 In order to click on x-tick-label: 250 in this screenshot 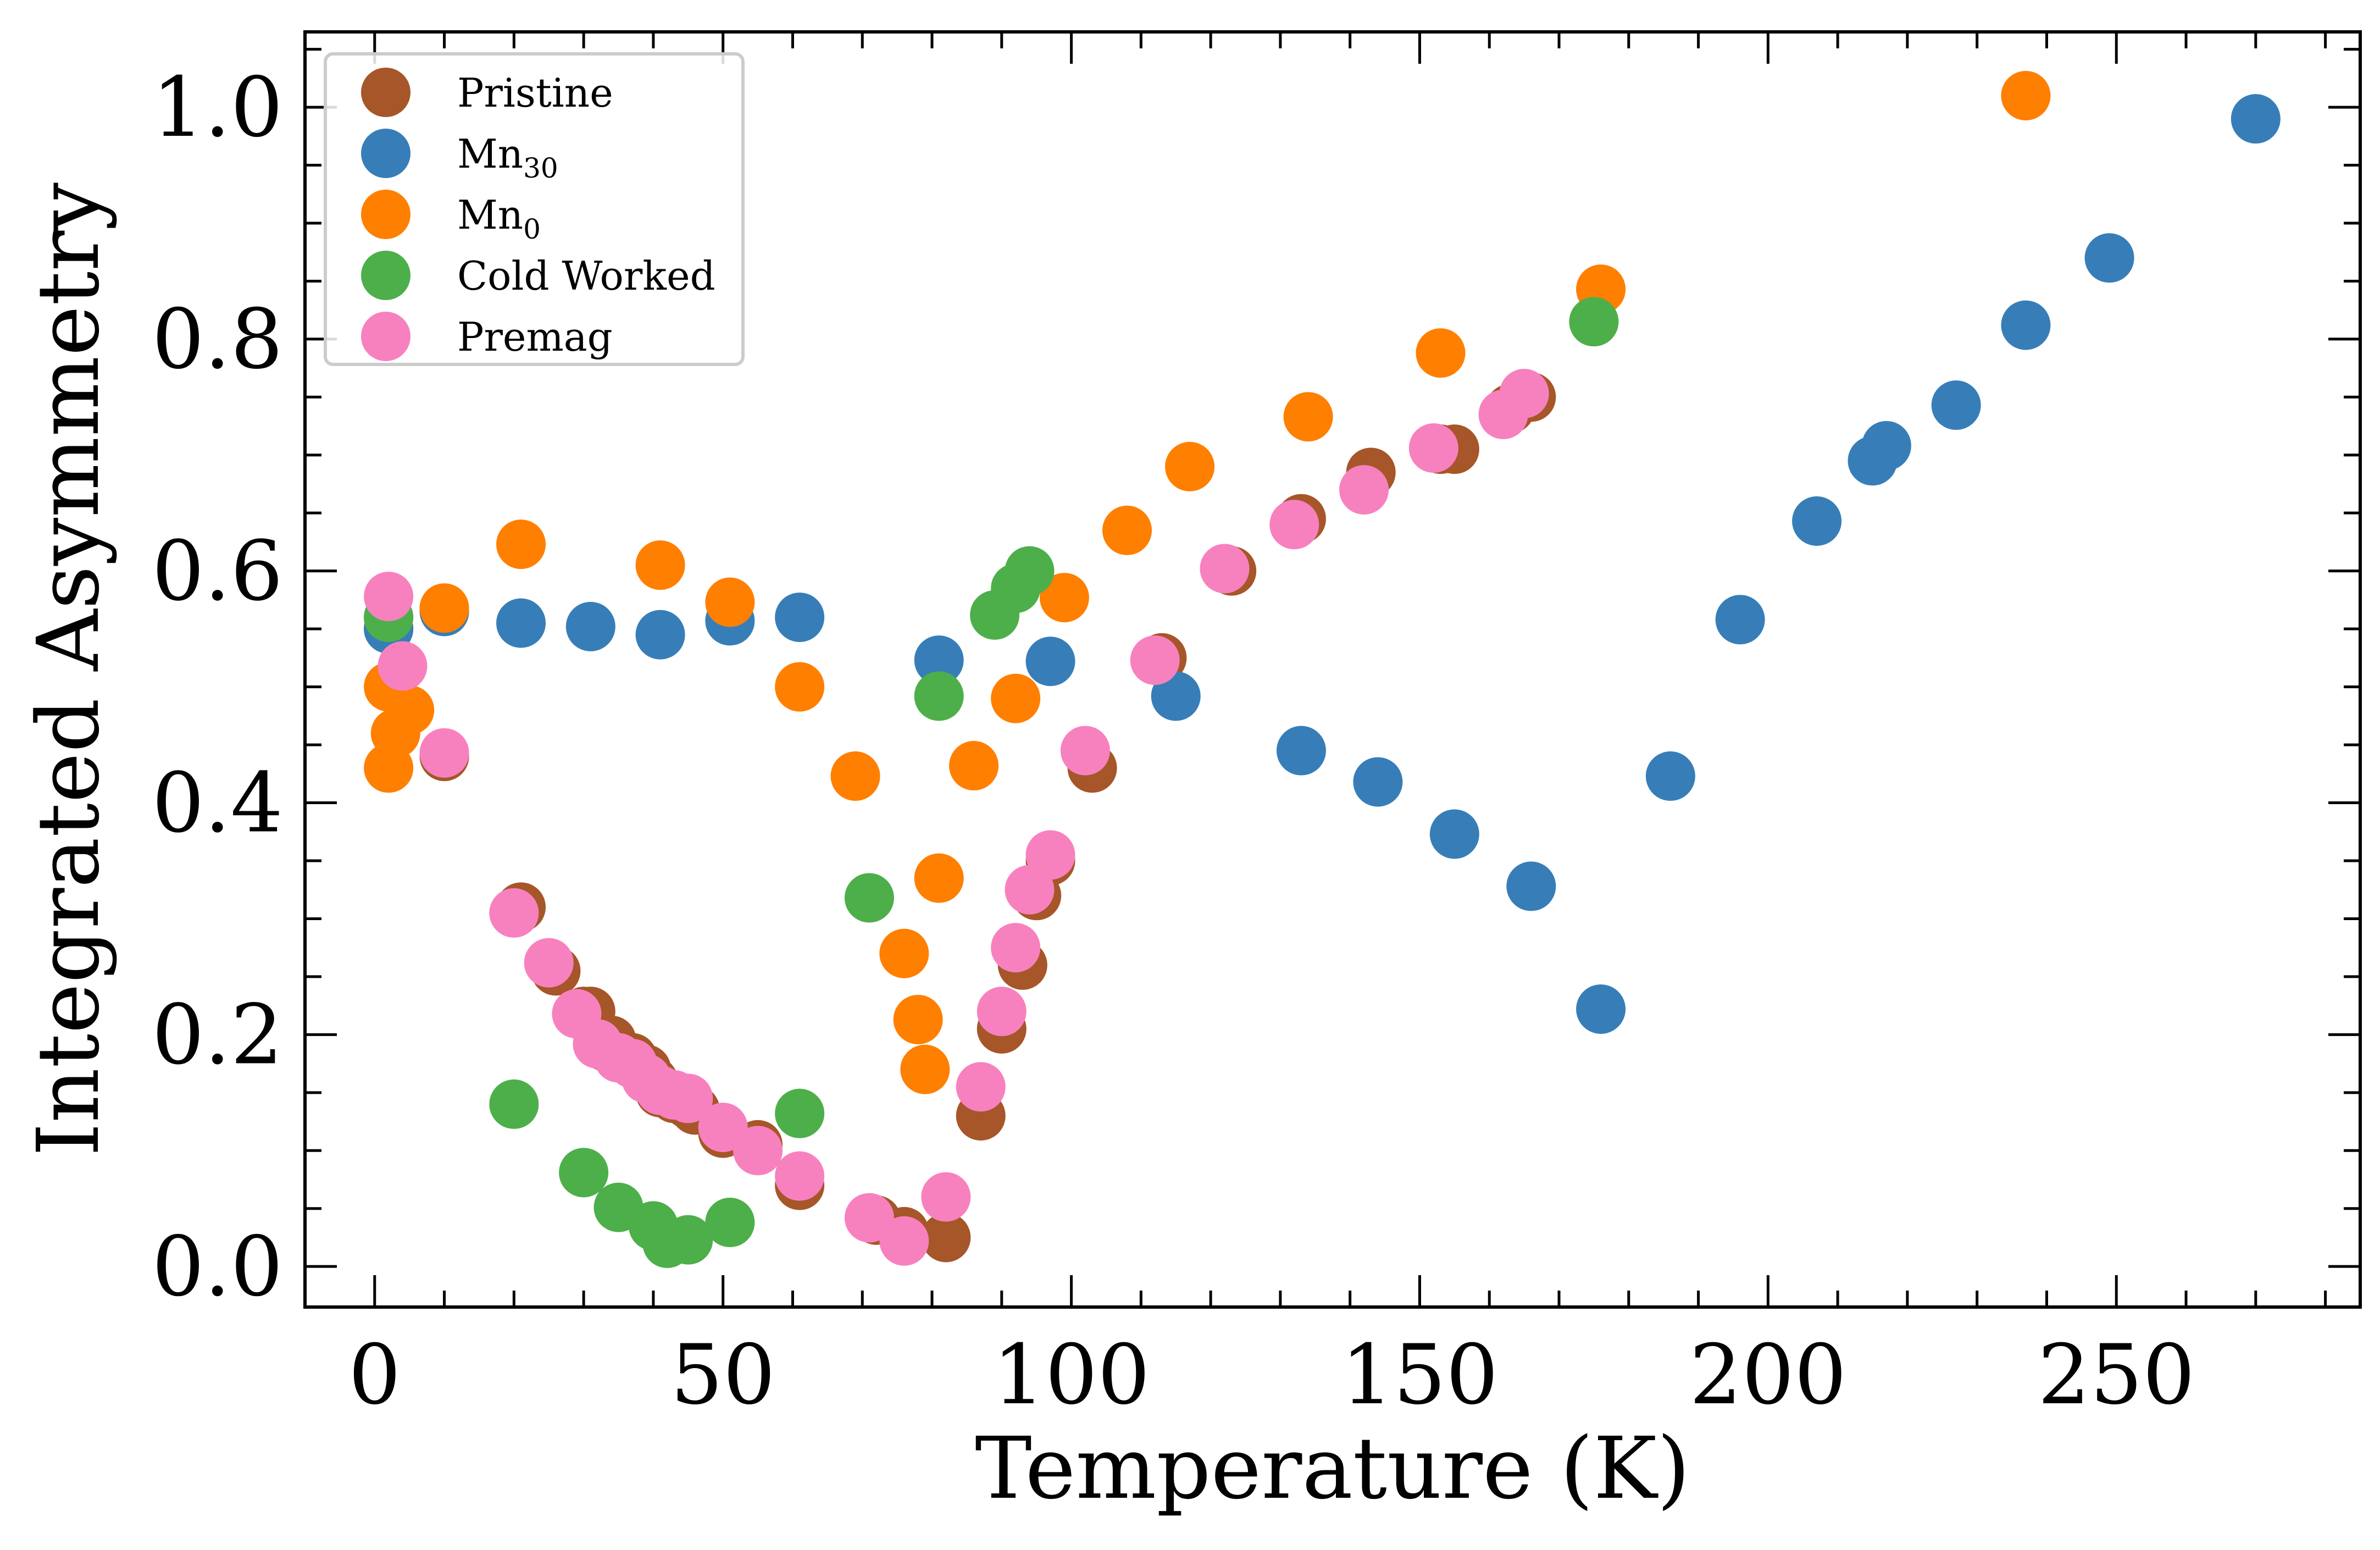, I will do `click(2116, 1375)`.